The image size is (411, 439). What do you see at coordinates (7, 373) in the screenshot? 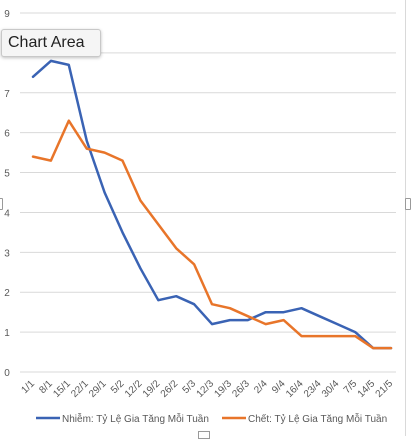
I see `y-tick-label: 0` at bounding box center [7, 373].